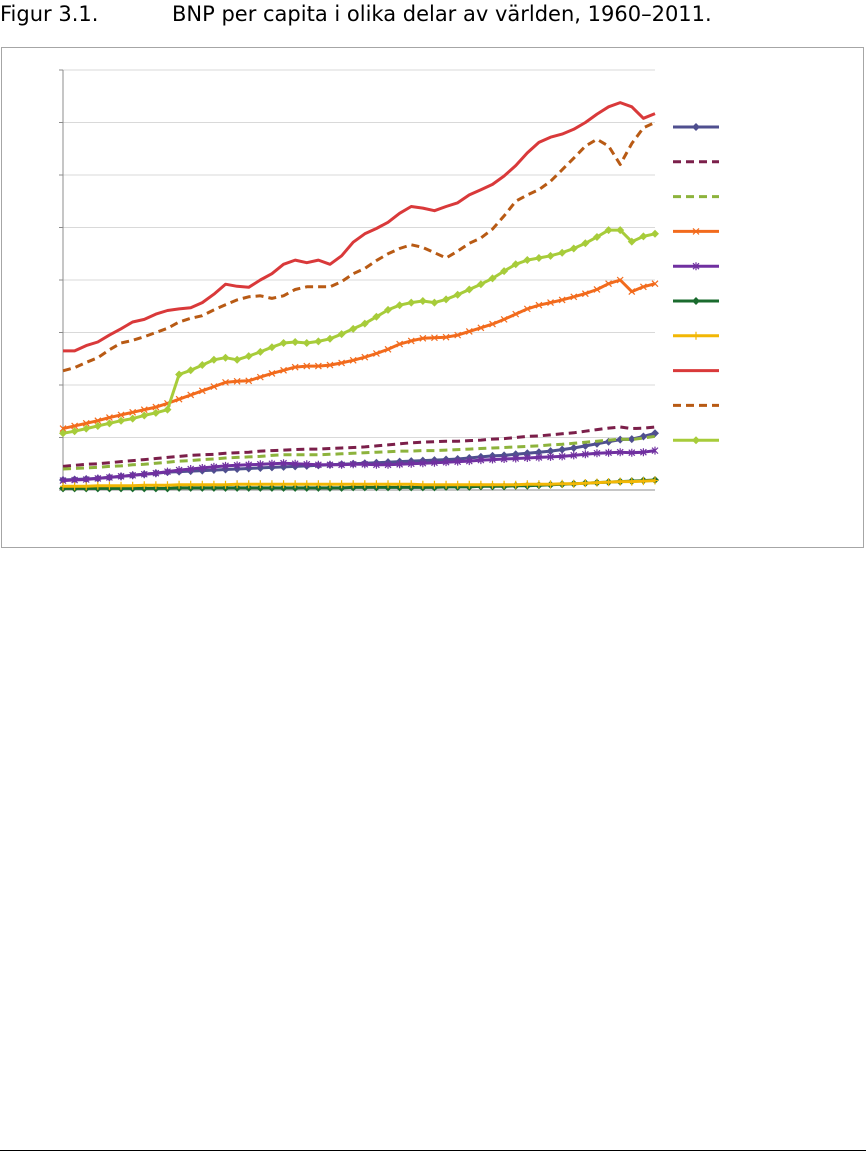 Image resolution: width=866 pixels, height=1153 pixels. I want to click on series-3-line, so click(359, 452).